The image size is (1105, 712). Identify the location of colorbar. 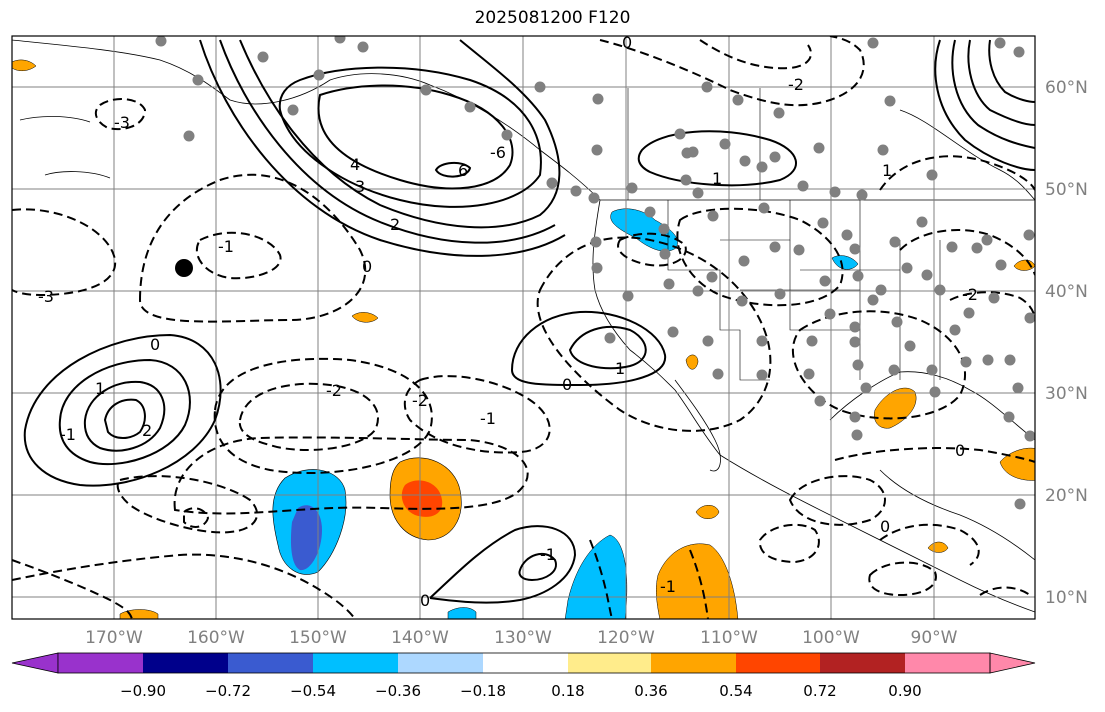
(523, 663).